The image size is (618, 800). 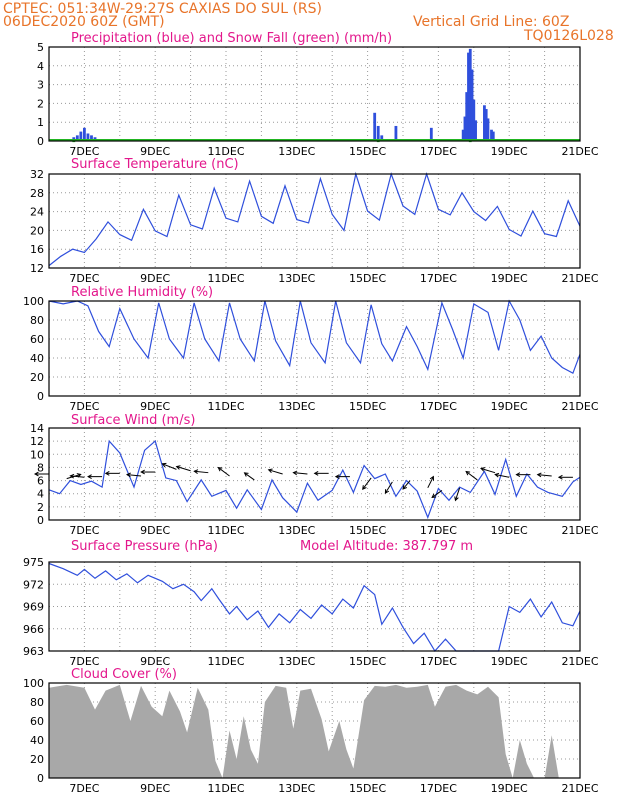 What do you see at coordinates (491, 22) in the screenshot?
I see `header-grid-note: Vertical Grid Line: 60Z` at bounding box center [491, 22].